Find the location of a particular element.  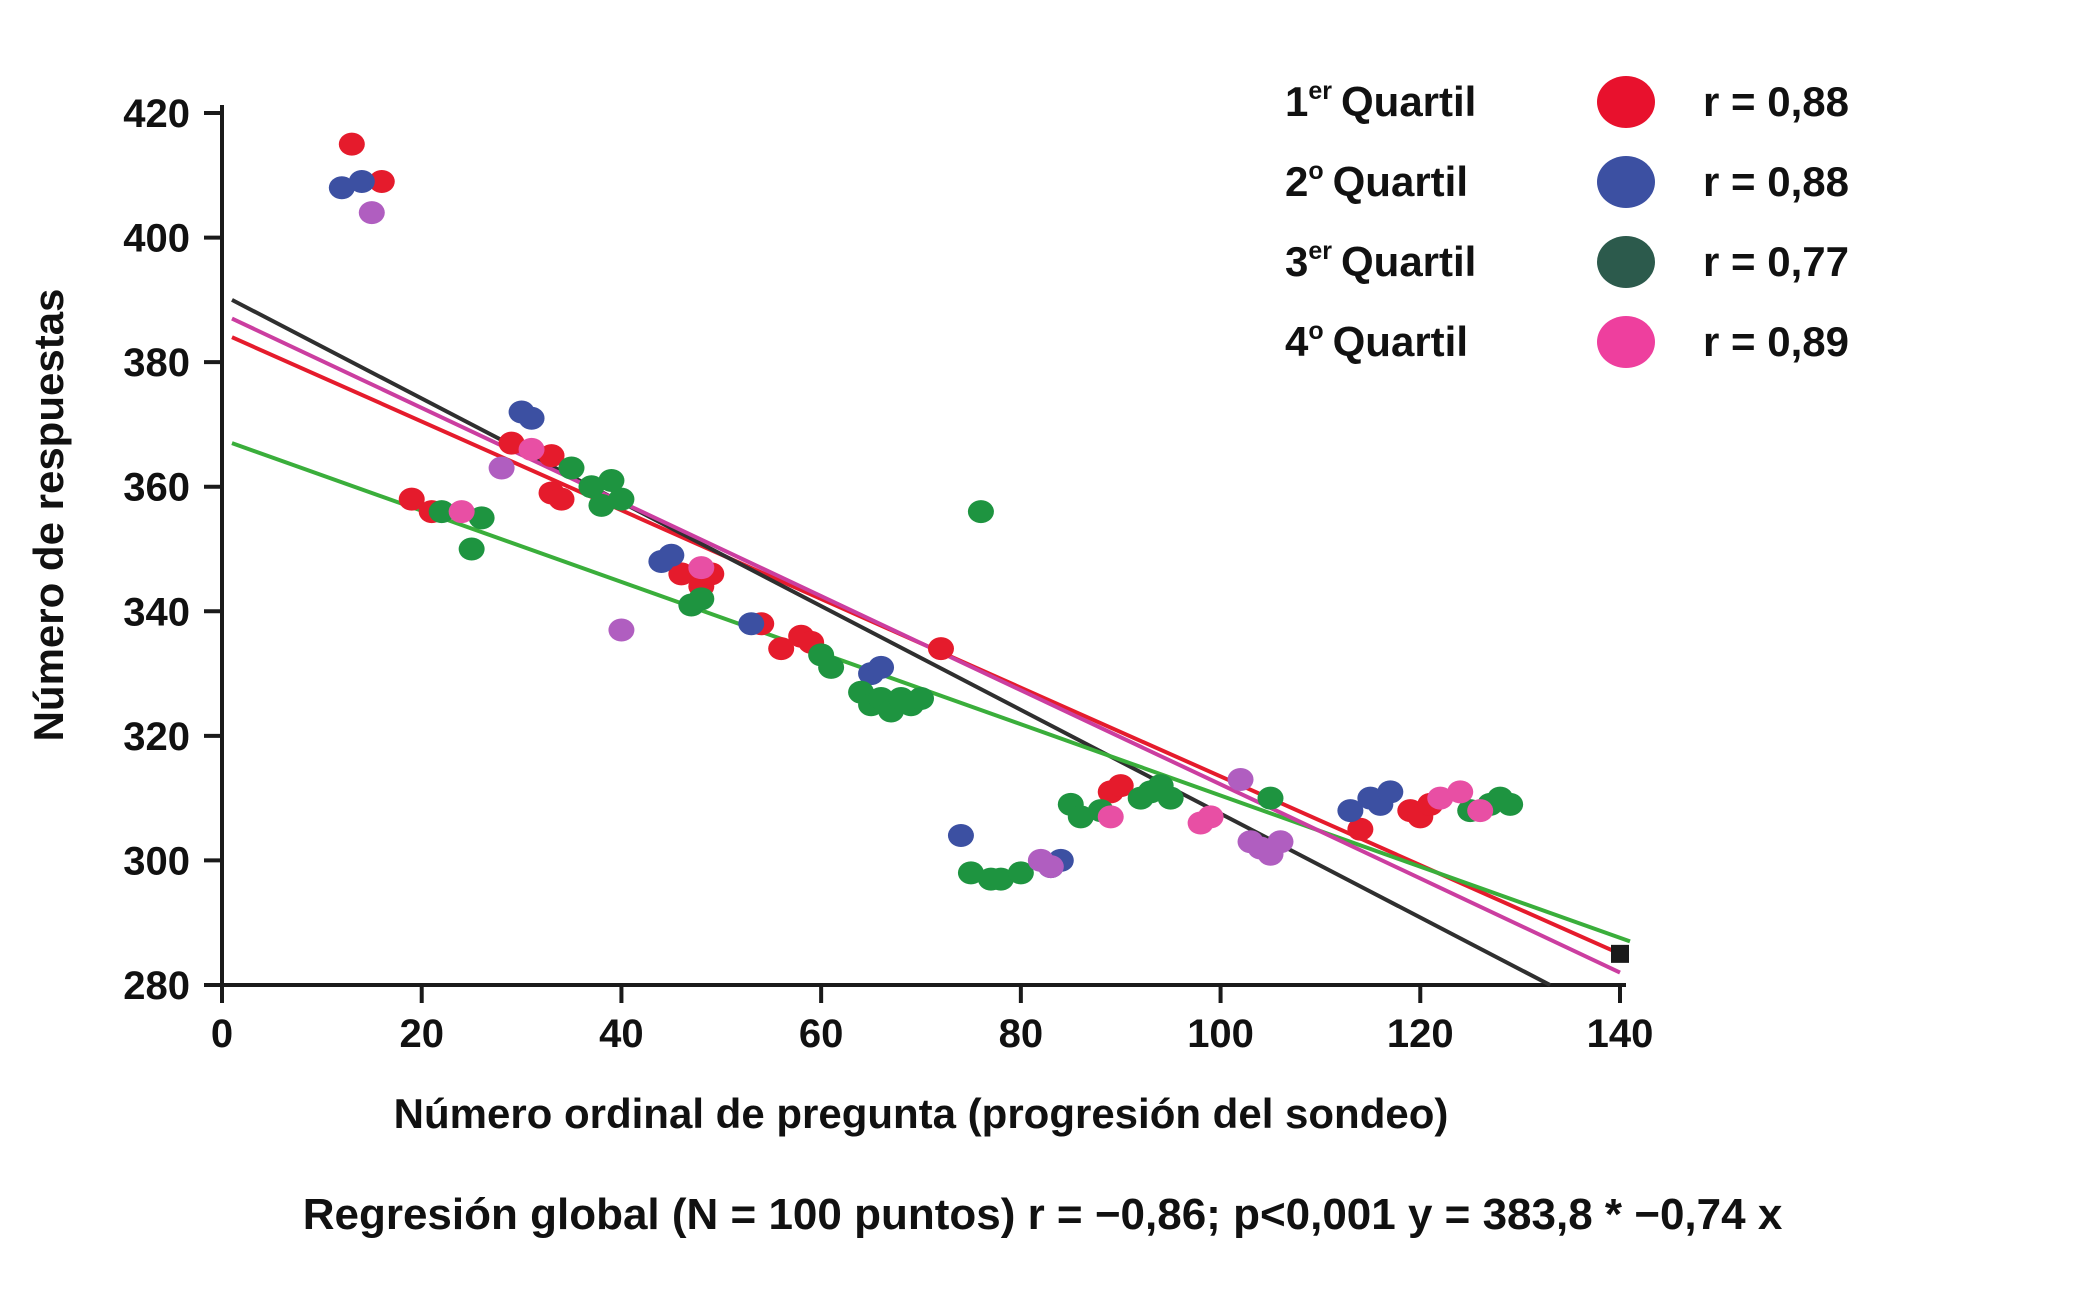

x-tick-label: 40 is located at coordinates (621, 1034).